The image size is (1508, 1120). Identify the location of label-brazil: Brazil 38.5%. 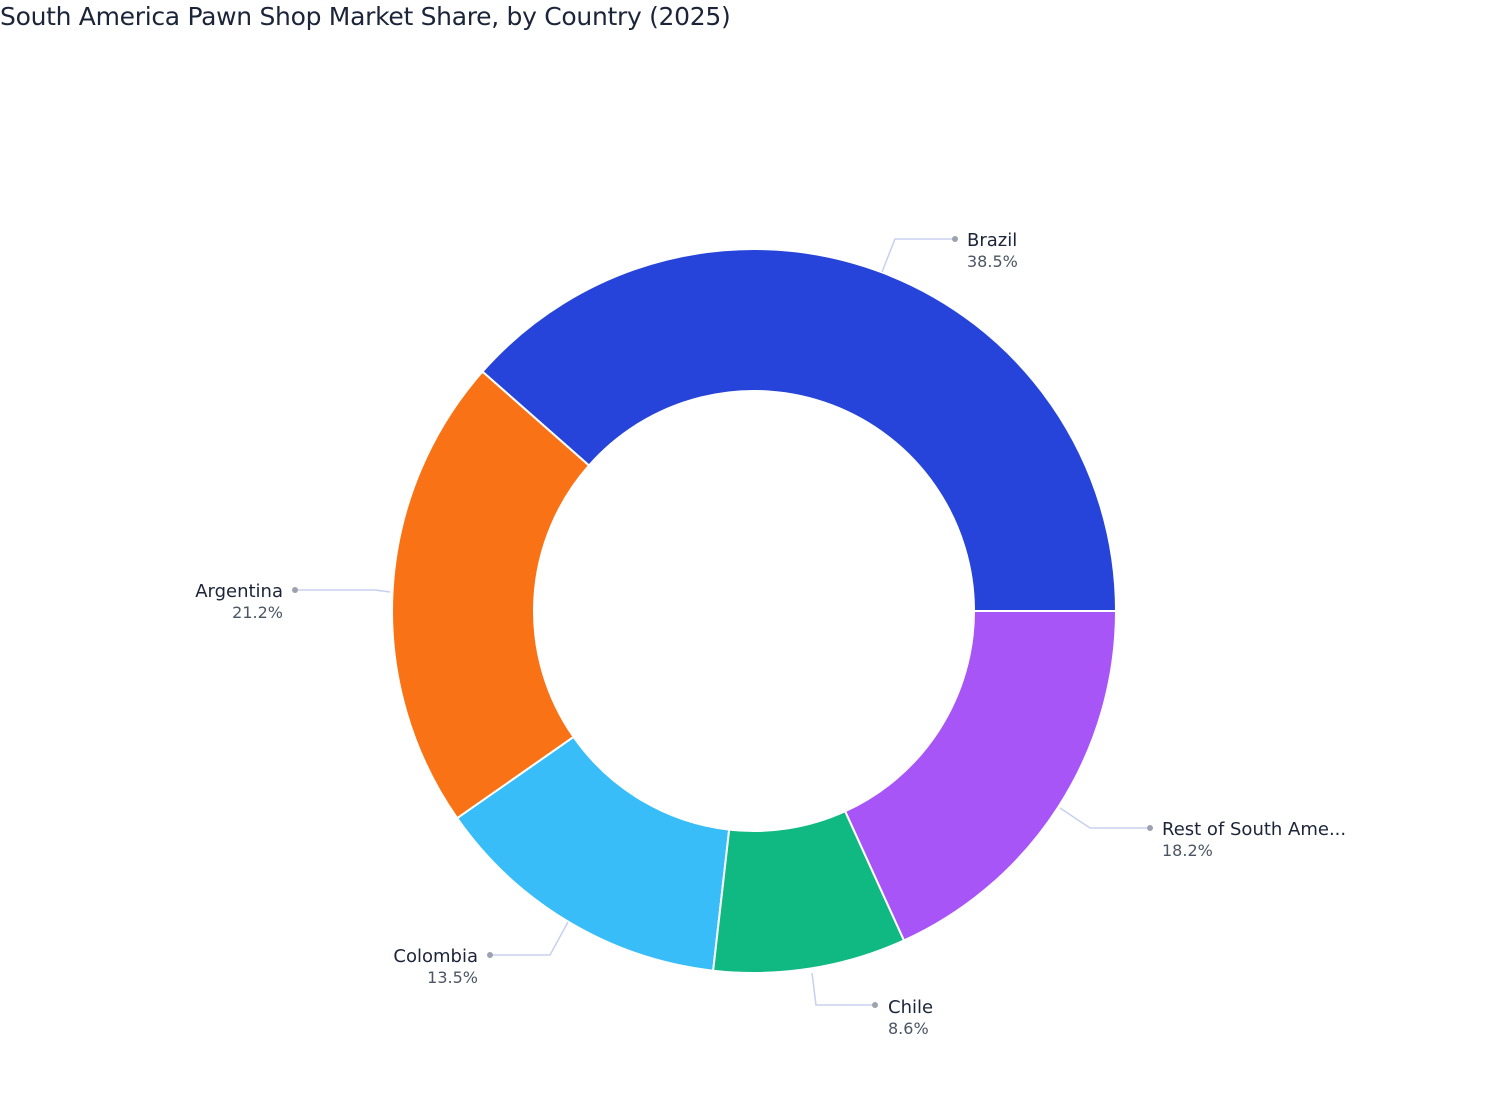
(992, 250).